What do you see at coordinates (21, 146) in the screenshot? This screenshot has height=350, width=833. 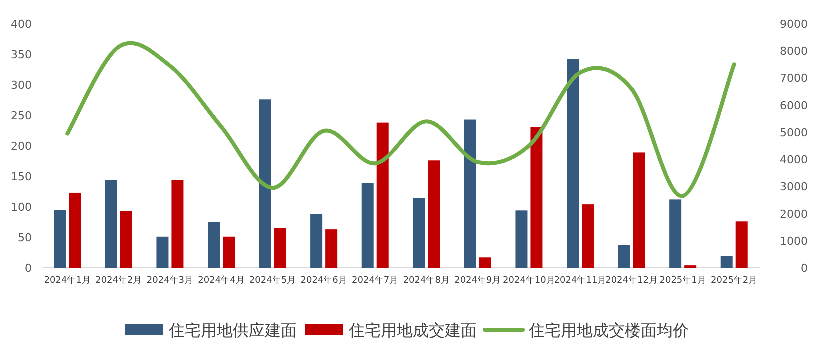 I see `y-tick-label: 200` at bounding box center [21, 146].